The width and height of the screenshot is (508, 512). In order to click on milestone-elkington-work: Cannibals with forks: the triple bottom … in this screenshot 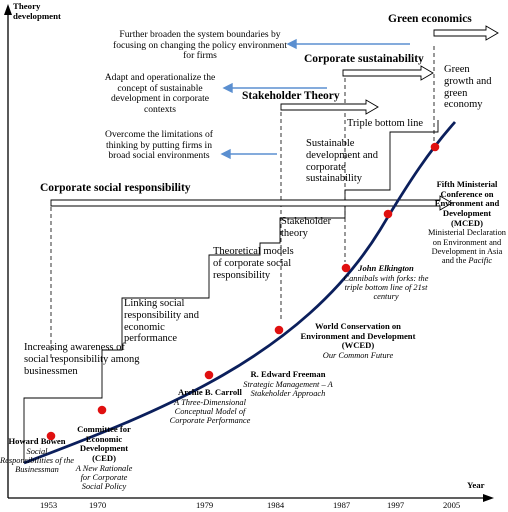, I will do `click(386, 287)`.